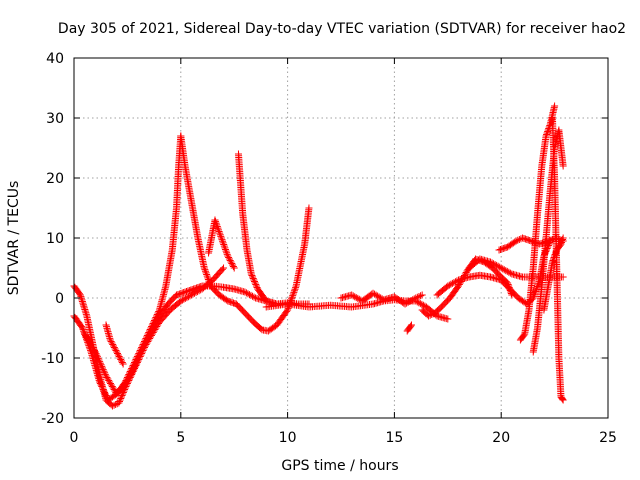  Describe the element at coordinates (394, 438) in the screenshot. I see `x-tick-label-15: 15` at that location.